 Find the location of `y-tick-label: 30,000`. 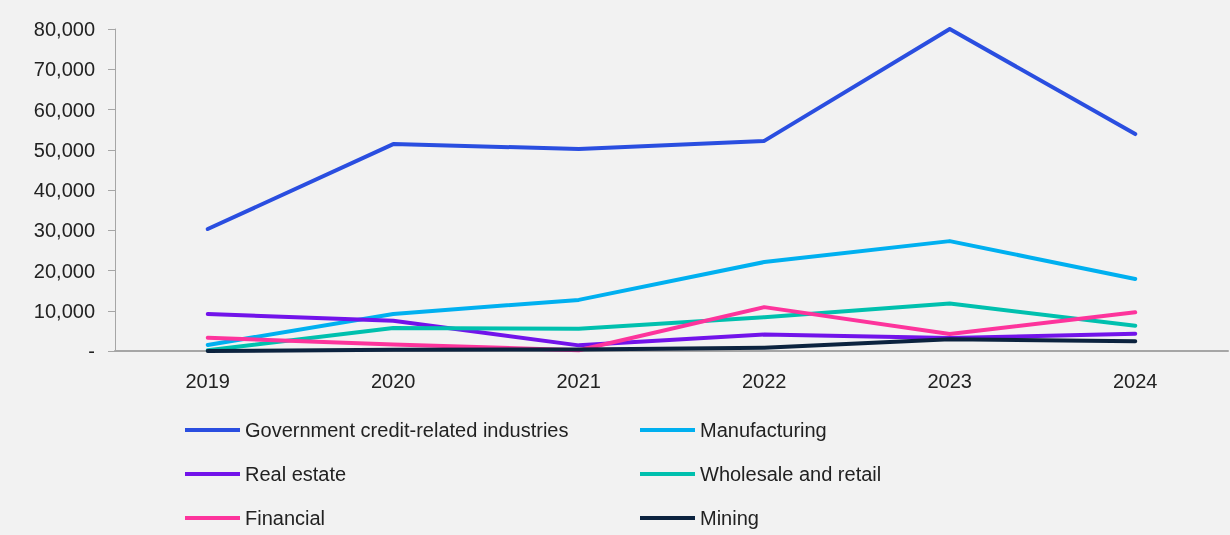

y-tick-label: 30,000 is located at coordinates (64, 230).